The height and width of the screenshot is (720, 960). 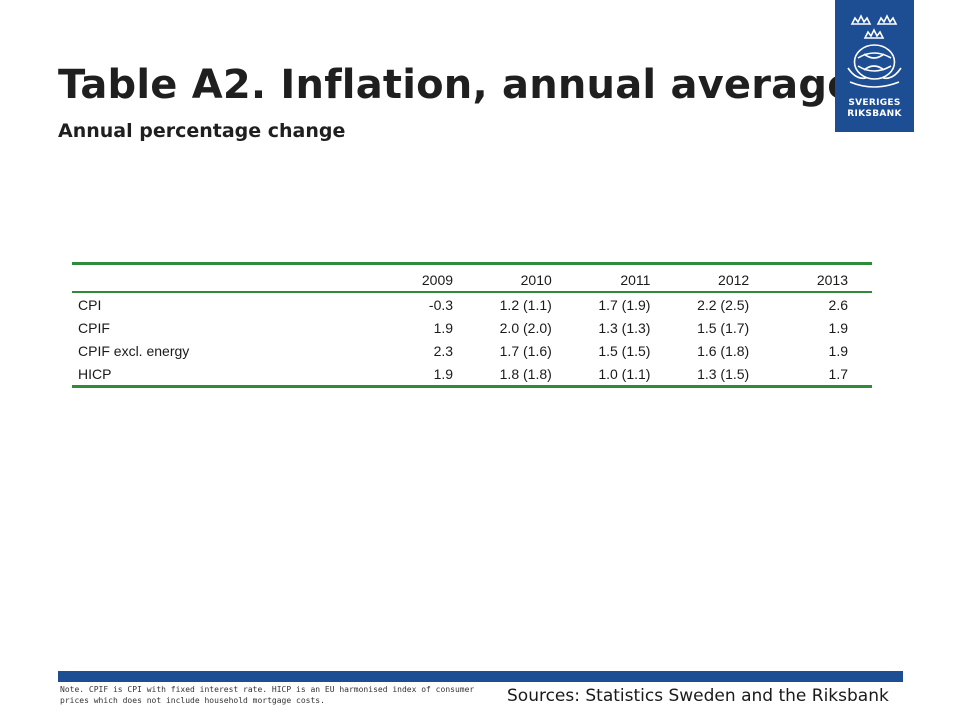 What do you see at coordinates (874, 114) in the screenshot?
I see `logo-text-riksbank: RIKSBANK` at bounding box center [874, 114].